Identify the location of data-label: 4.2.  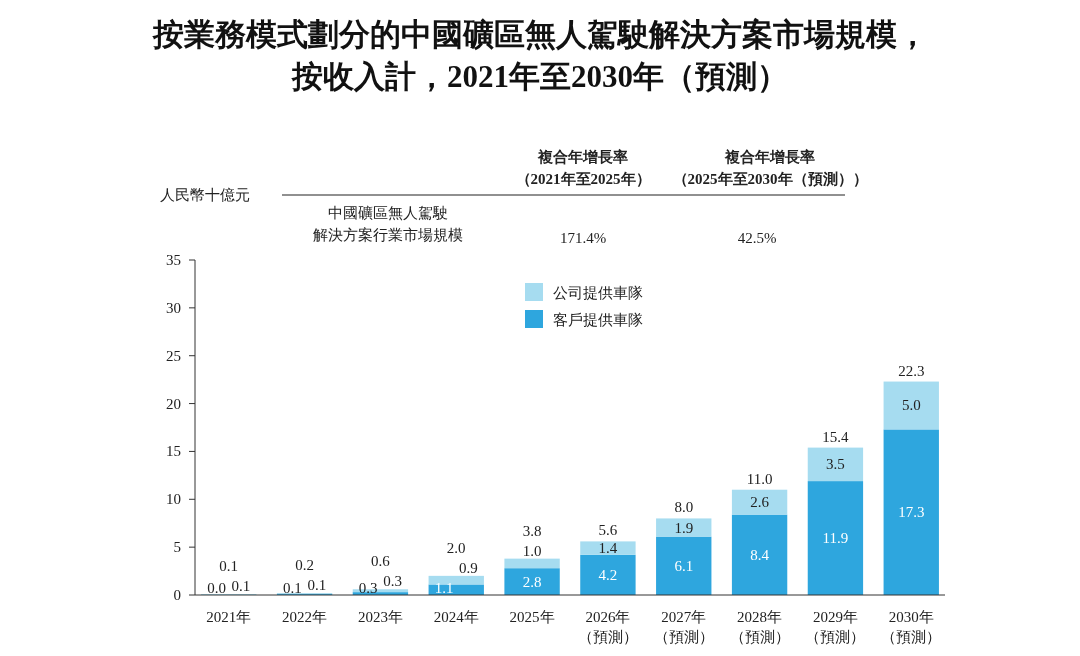
(608, 574).